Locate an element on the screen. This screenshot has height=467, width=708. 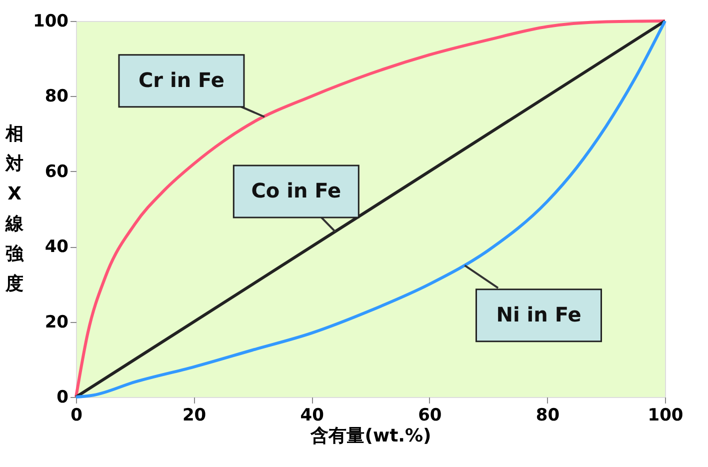
y-tick-label: 0 is located at coordinates (62, 398).